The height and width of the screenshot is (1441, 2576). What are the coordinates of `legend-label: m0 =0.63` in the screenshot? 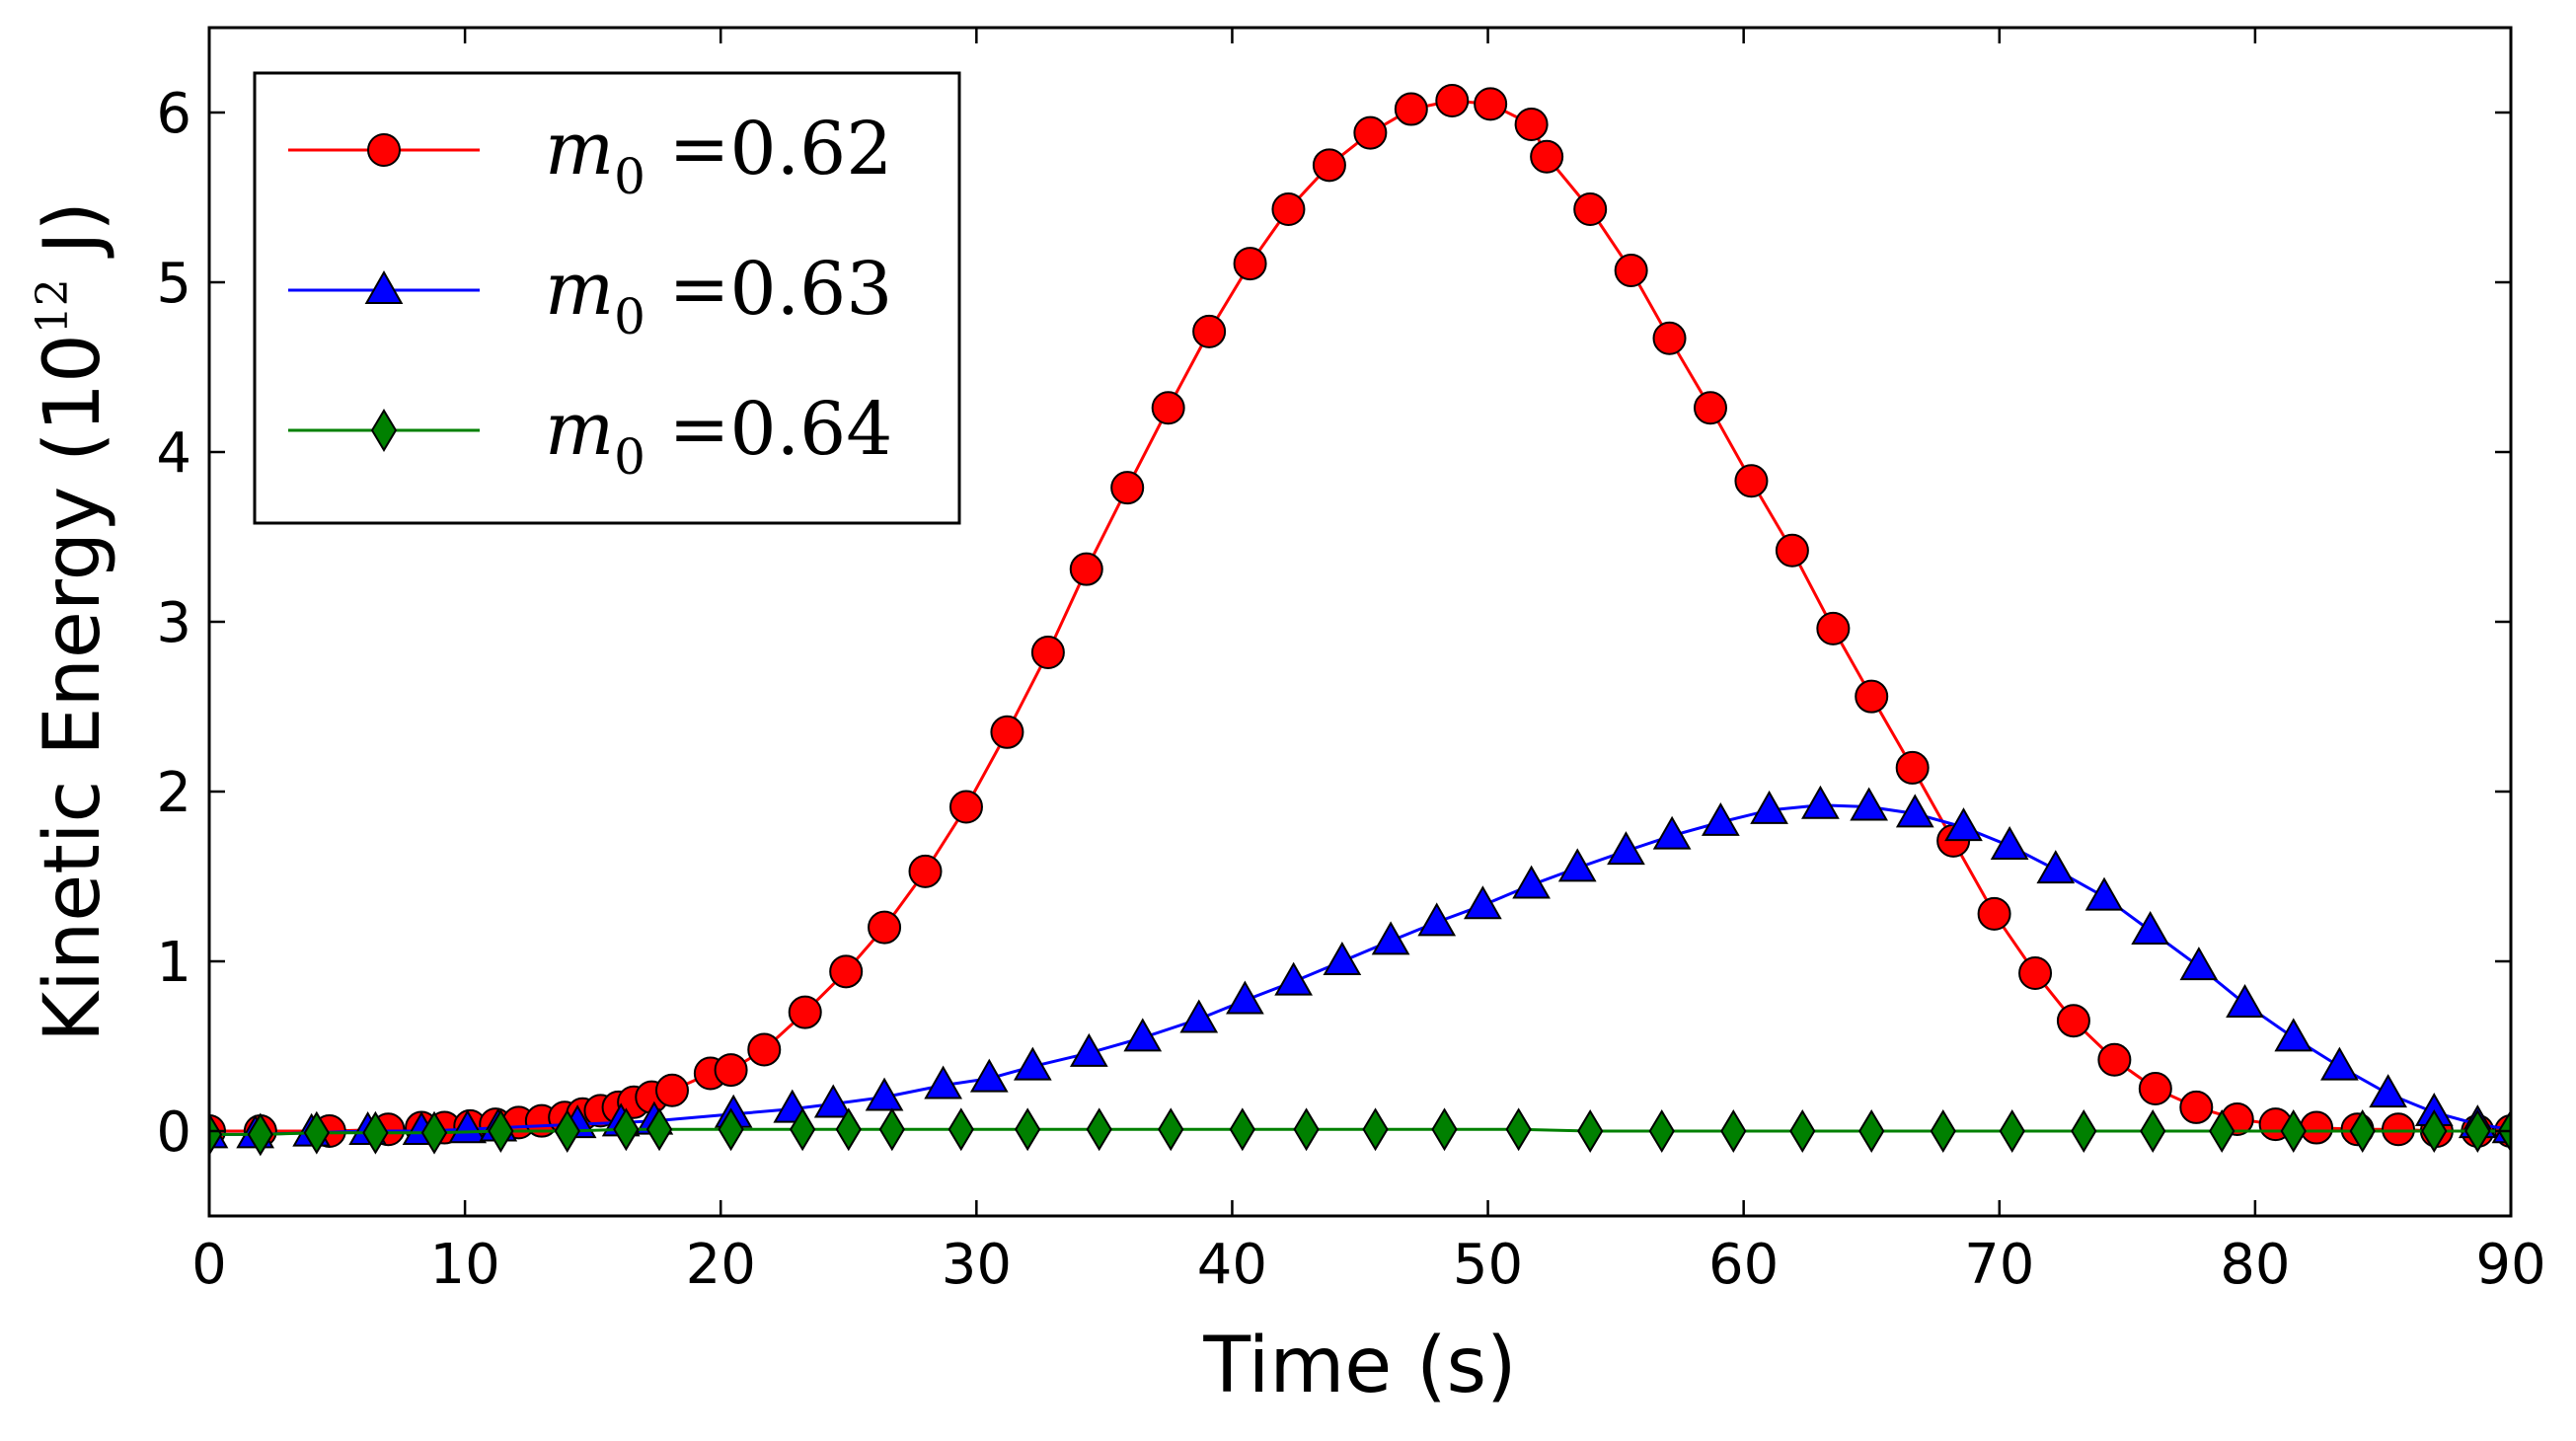 It's located at (718, 296).